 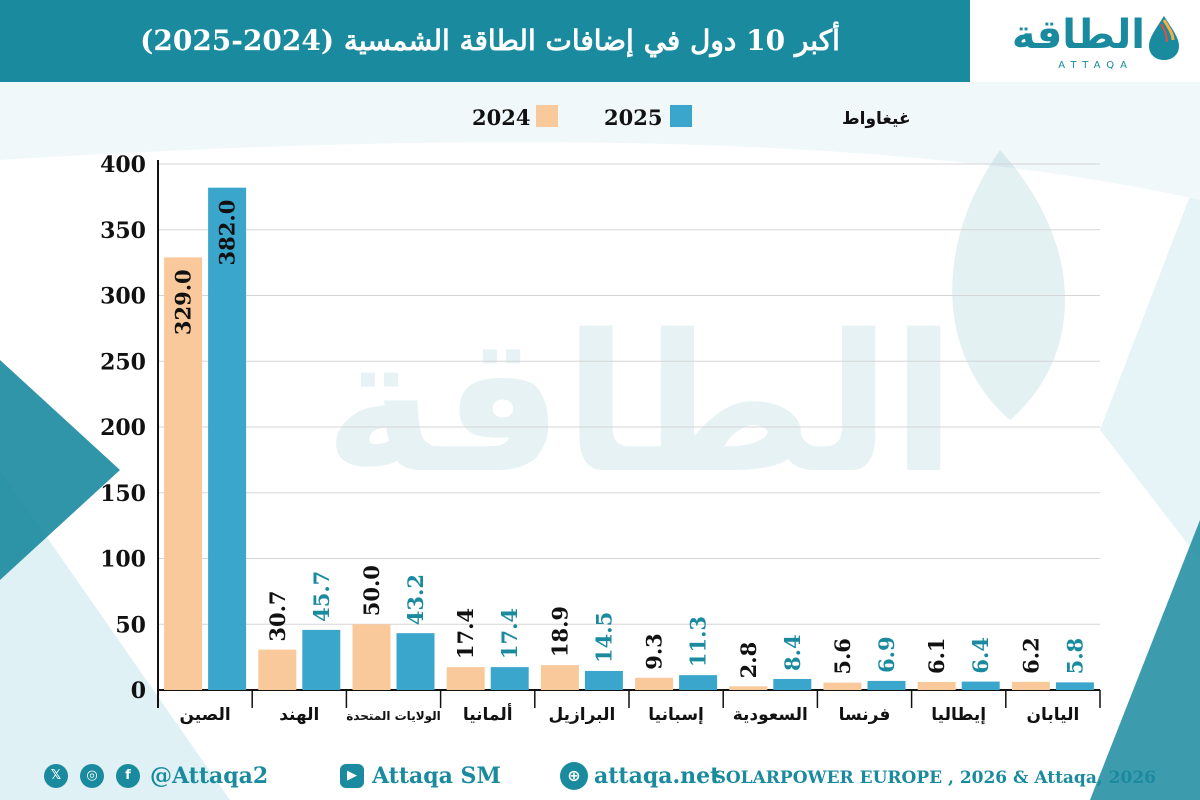 What do you see at coordinates (1052, 715) in the screenshot?
I see `x-category-label: اليابان` at bounding box center [1052, 715].